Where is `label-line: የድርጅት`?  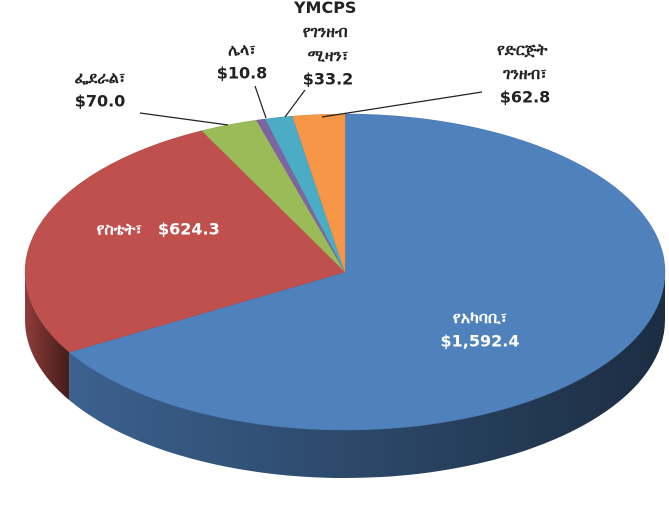
label-line: የድርጅት is located at coordinates (525, 49).